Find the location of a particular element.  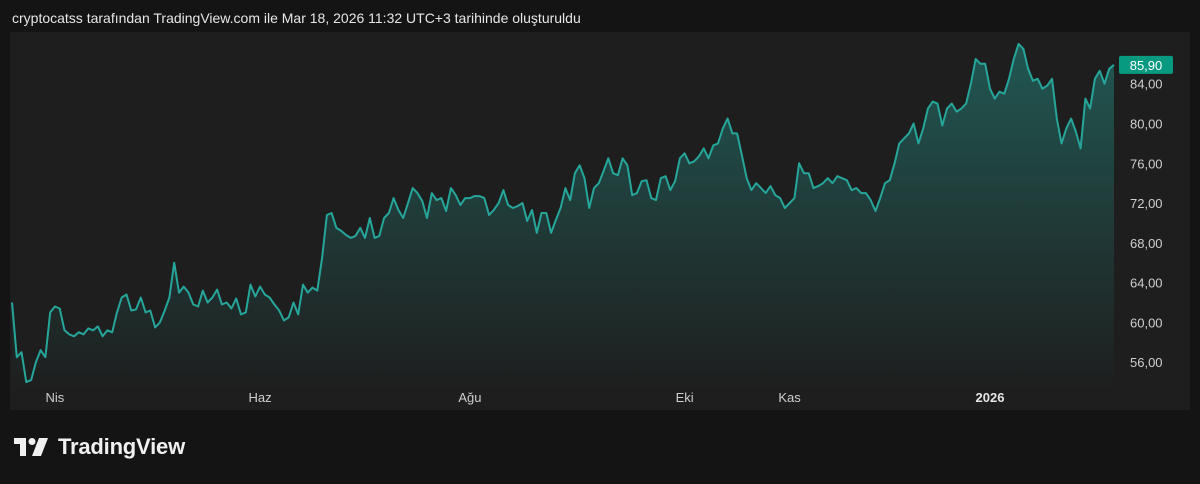

y-tick-label: 56,00 is located at coordinates (1146, 362).